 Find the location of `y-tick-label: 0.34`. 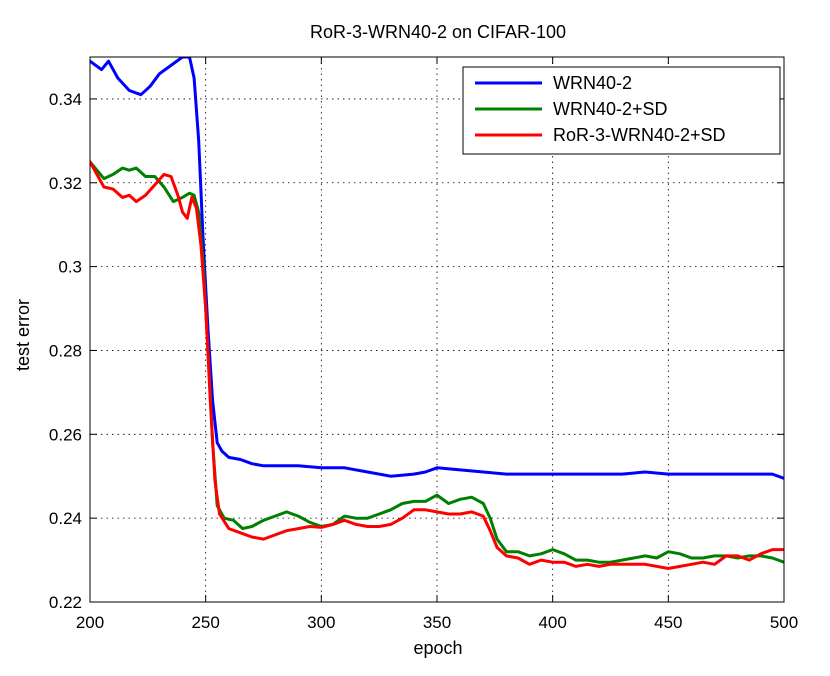

y-tick-label: 0.34 is located at coordinates (65, 99).